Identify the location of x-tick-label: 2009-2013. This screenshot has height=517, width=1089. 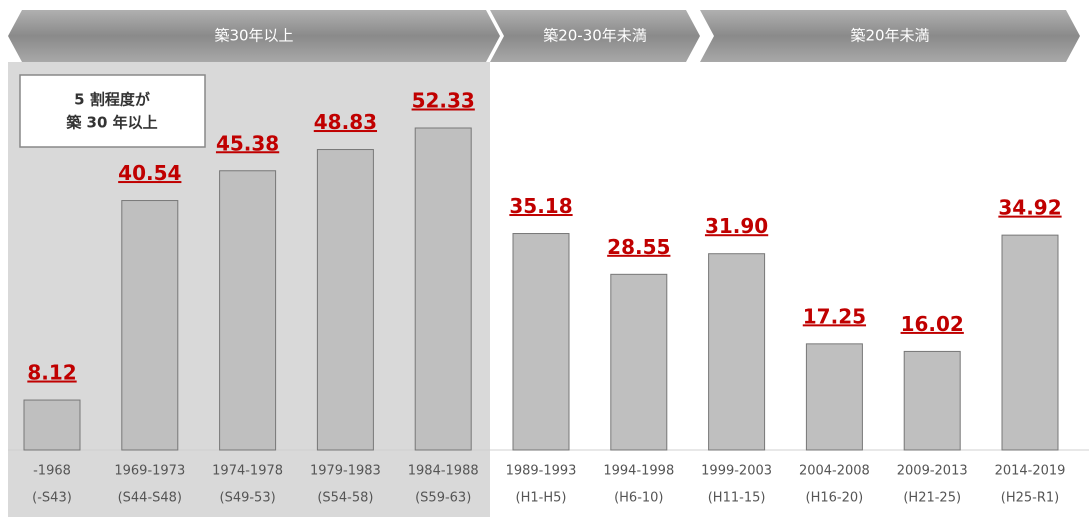
(932, 471).